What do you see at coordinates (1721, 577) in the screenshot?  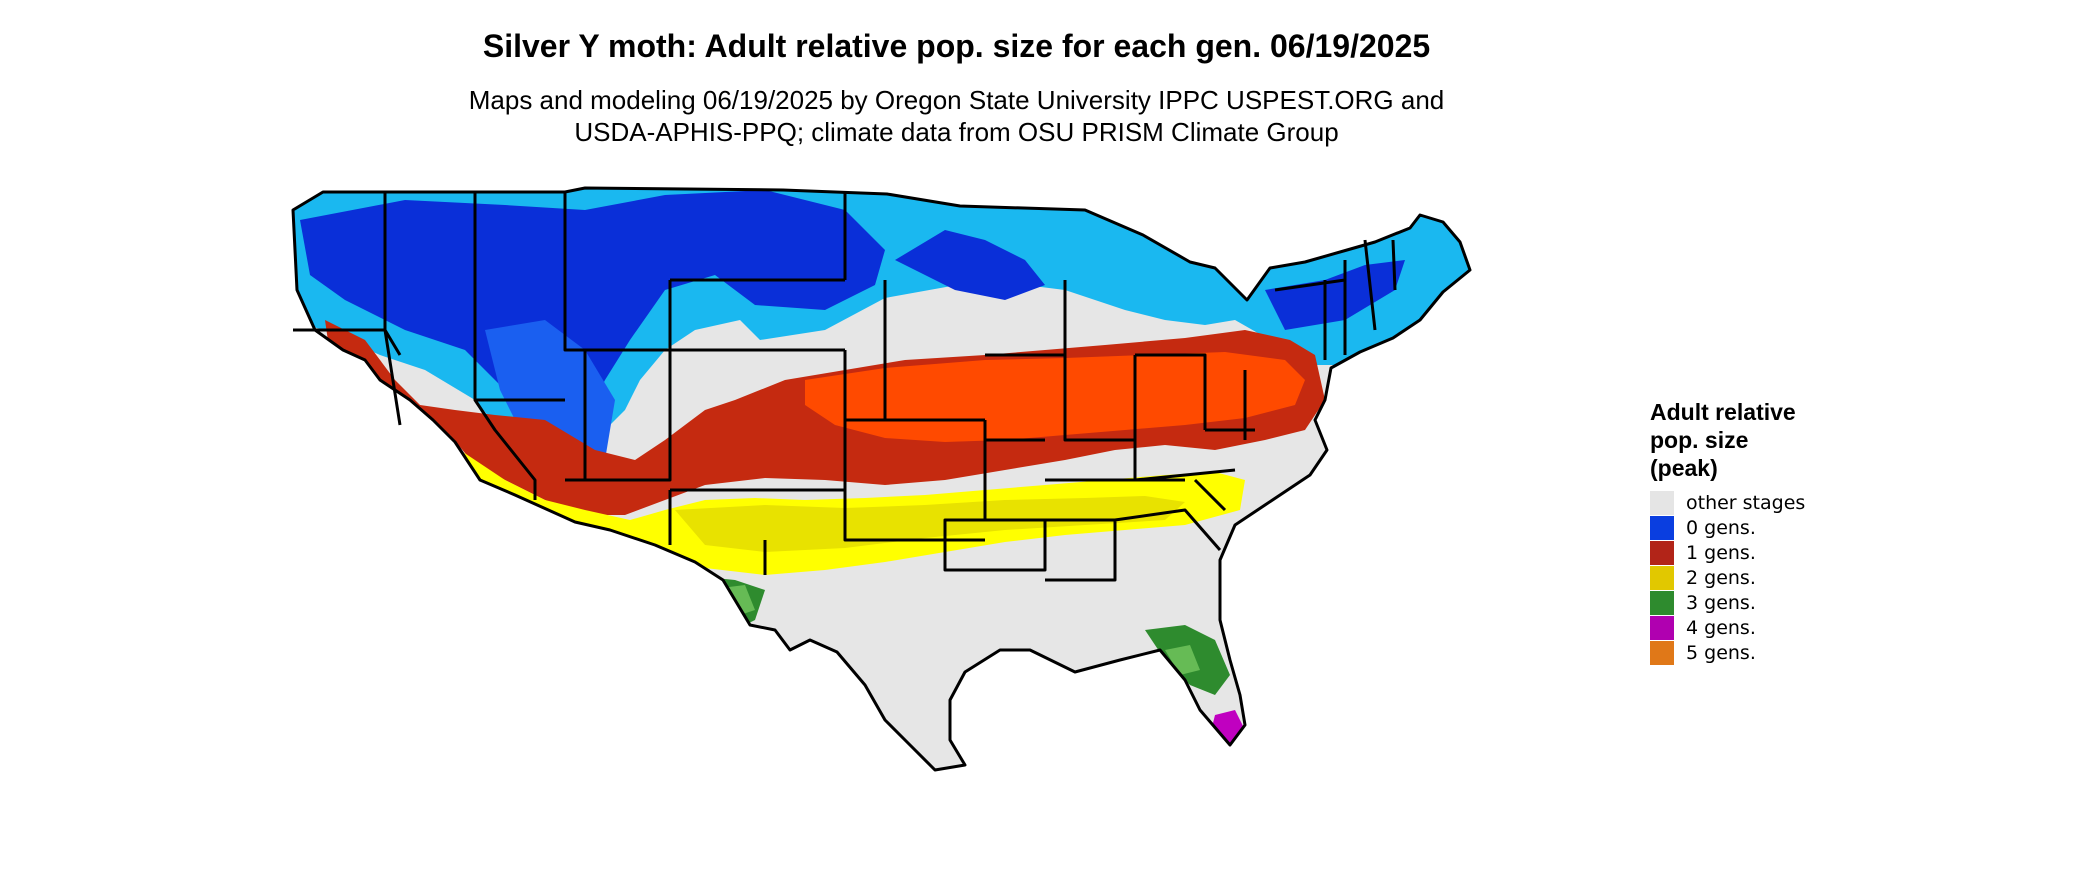 I see `legend-label: 2 gens.` at bounding box center [1721, 577].